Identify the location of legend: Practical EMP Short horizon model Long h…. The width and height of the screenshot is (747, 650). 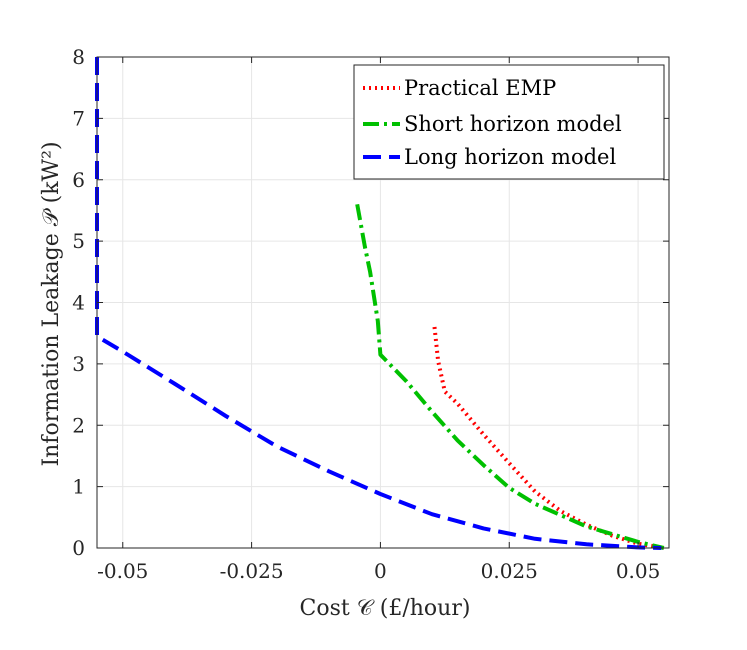
(509, 122).